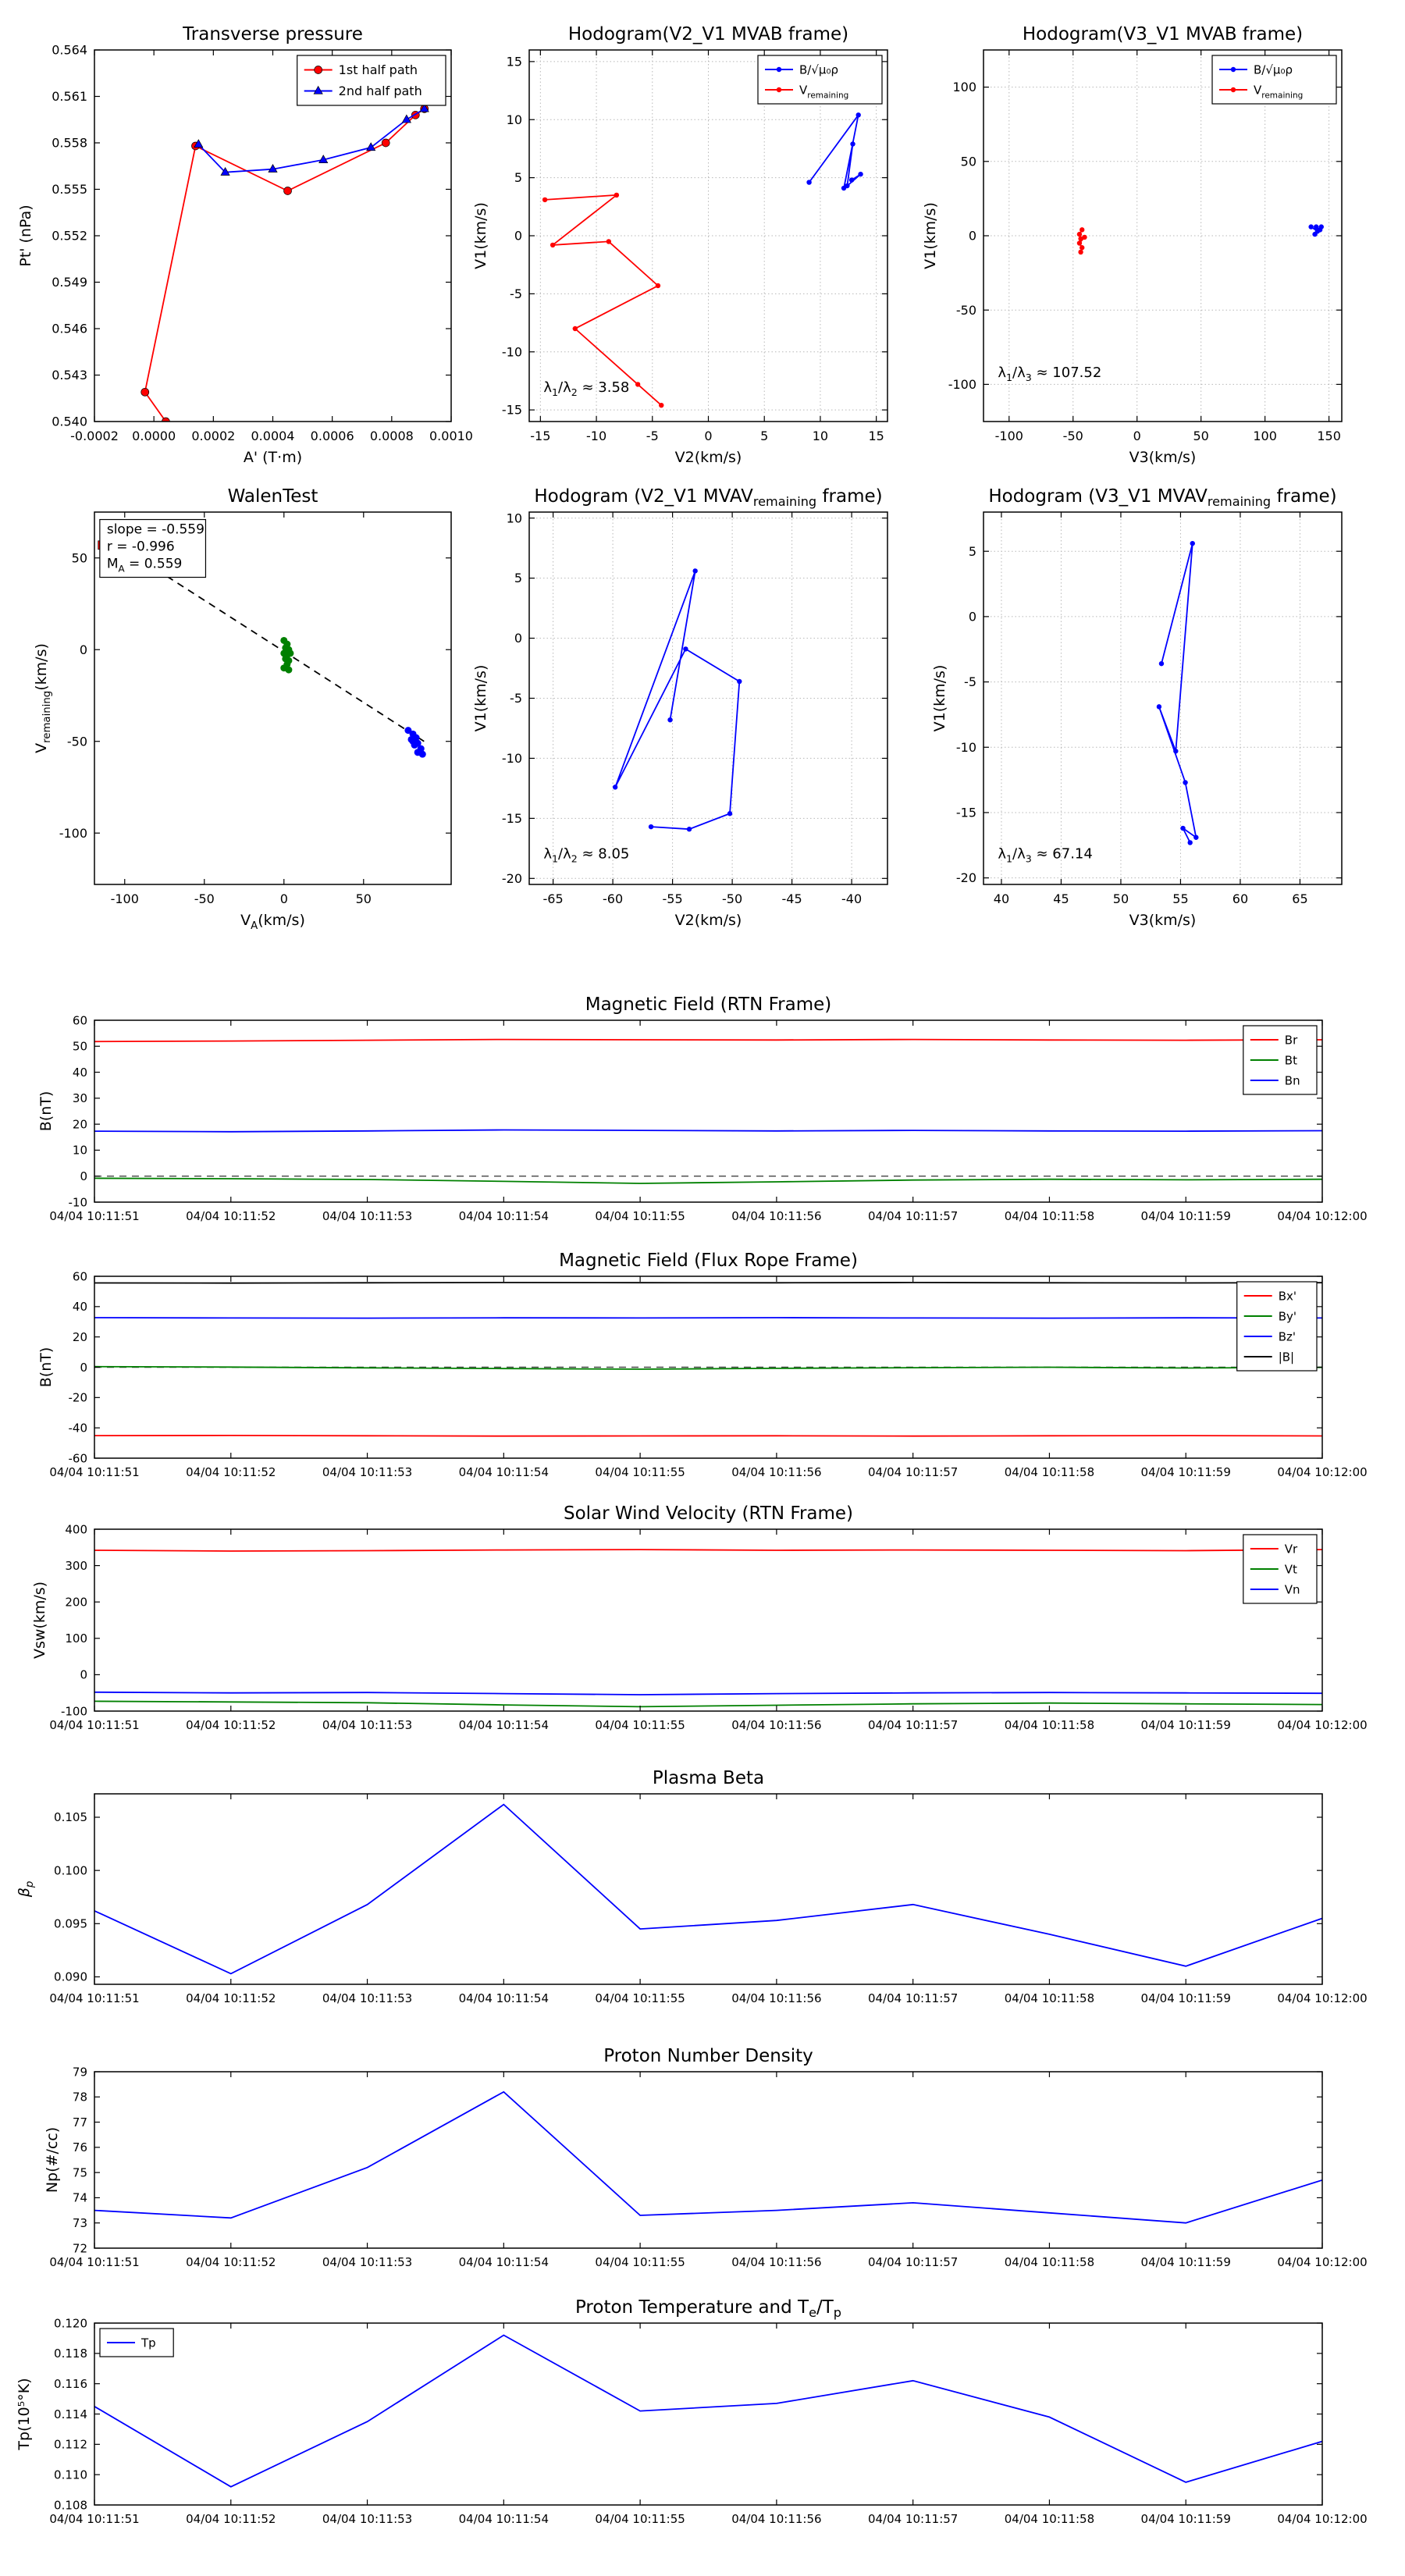 The image size is (1405, 2576). What do you see at coordinates (386, 143) in the screenshot?
I see `marker-circle` at bounding box center [386, 143].